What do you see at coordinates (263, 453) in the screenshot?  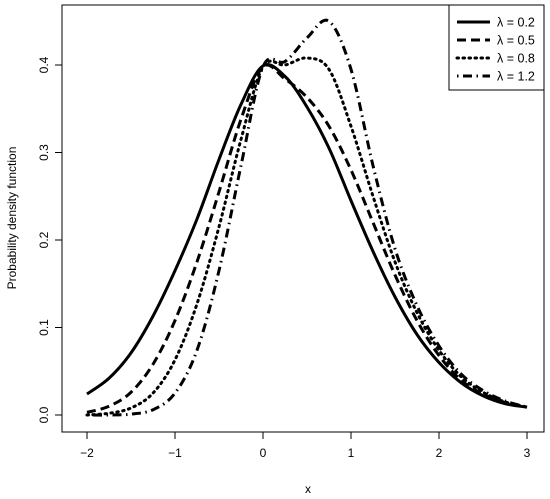 I see `x-tick-label: 0` at bounding box center [263, 453].